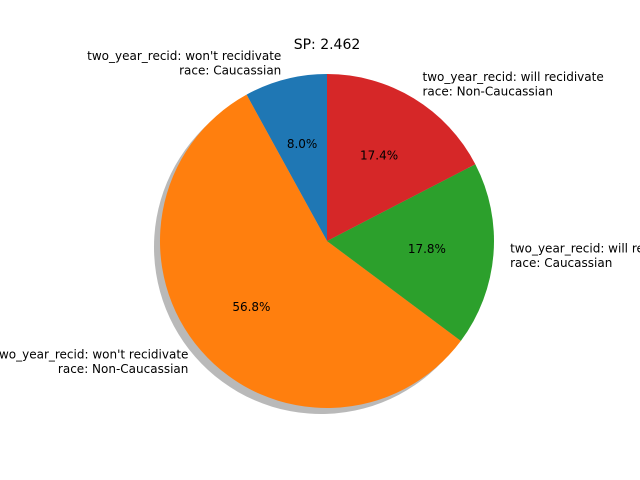 The width and height of the screenshot is (640, 480). I want to click on pie-percent-labels: 8.0% 56.8% 17.8% 17.4%, so click(339, 225).